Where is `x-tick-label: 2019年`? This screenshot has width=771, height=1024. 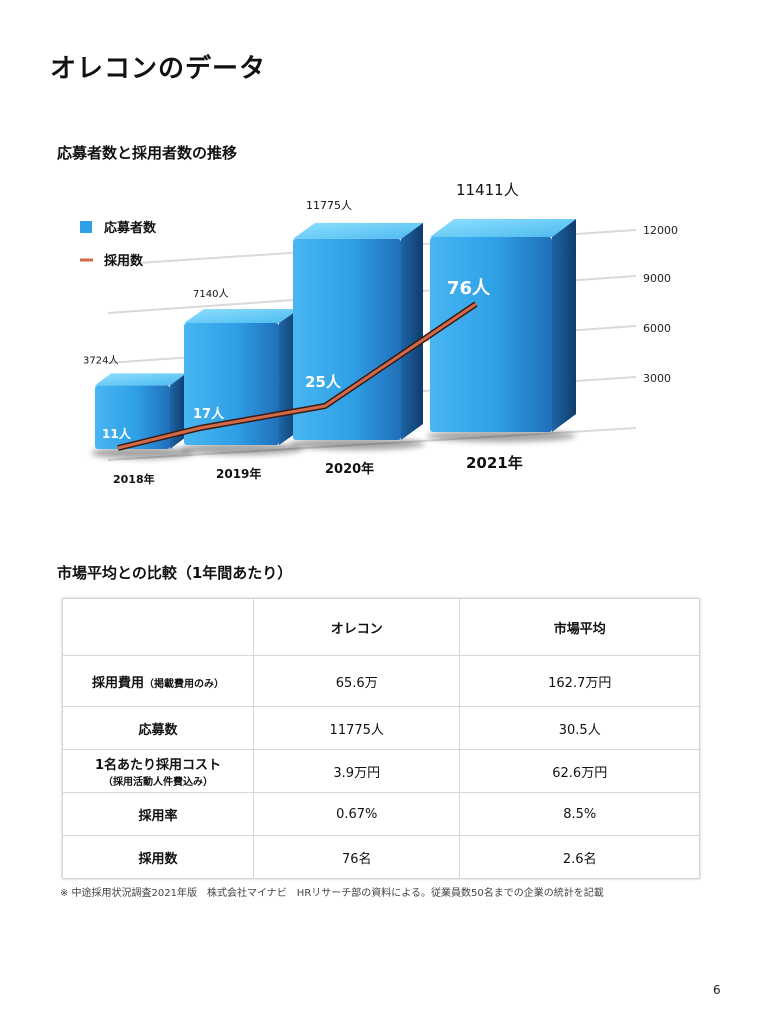
x-tick-label: 2019年 is located at coordinates (238, 473).